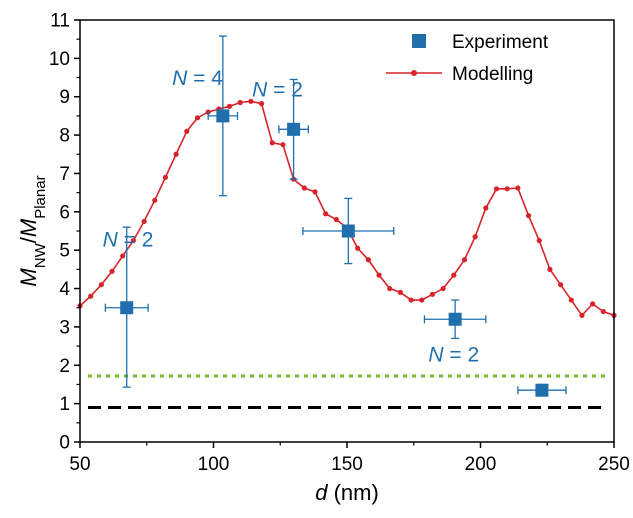 This screenshot has height=518, width=633. What do you see at coordinates (347, 464) in the screenshot?
I see `x-tick-label: 150` at bounding box center [347, 464].